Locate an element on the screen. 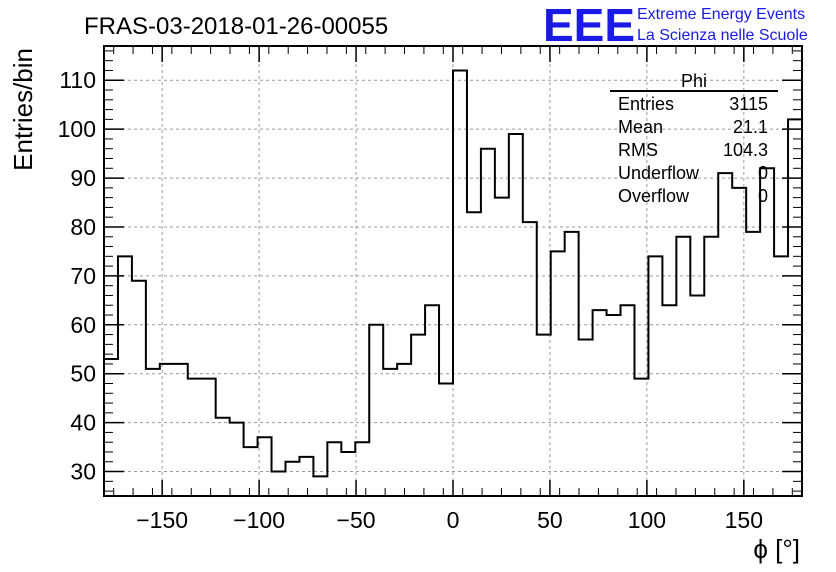  stats-label-entries: Entries is located at coordinates (646, 104).